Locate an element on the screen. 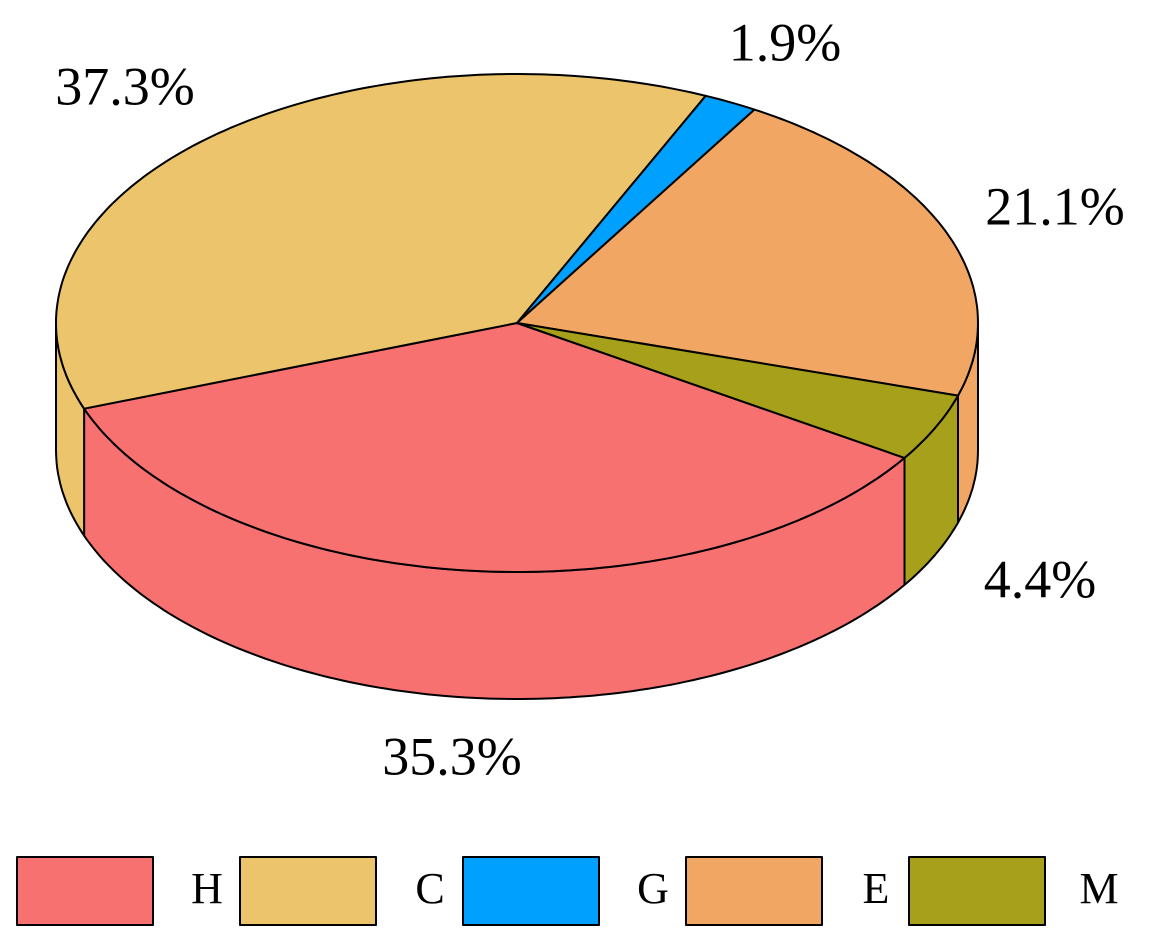 The width and height of the screenshot is (1158, 949). value-label: 4.4% is located at coordinates (1040, 579).